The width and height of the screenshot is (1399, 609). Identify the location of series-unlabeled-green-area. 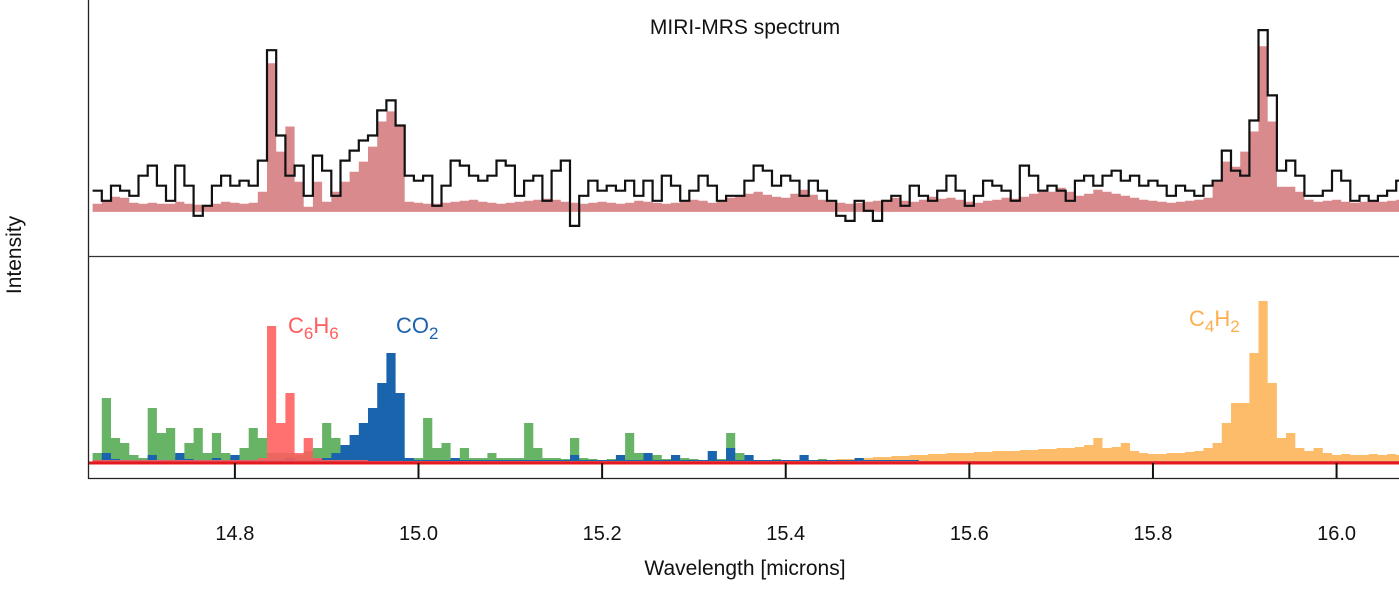
(745, 430).